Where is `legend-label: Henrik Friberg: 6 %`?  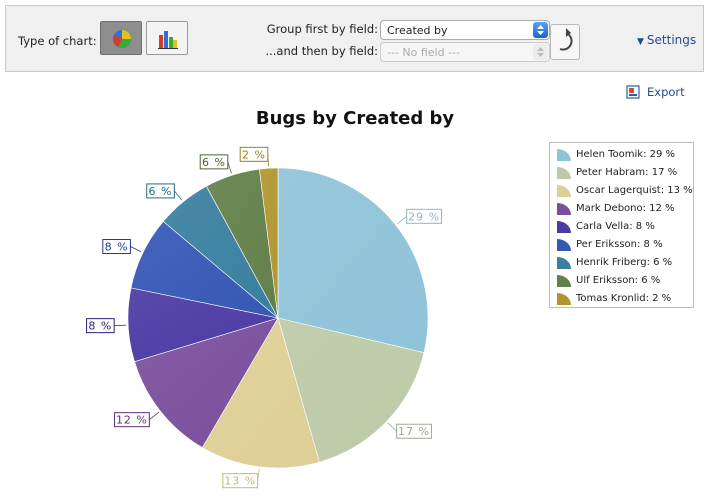 legend-label: Henrik Friberg: 6 % is located at coordinates (624, 262).